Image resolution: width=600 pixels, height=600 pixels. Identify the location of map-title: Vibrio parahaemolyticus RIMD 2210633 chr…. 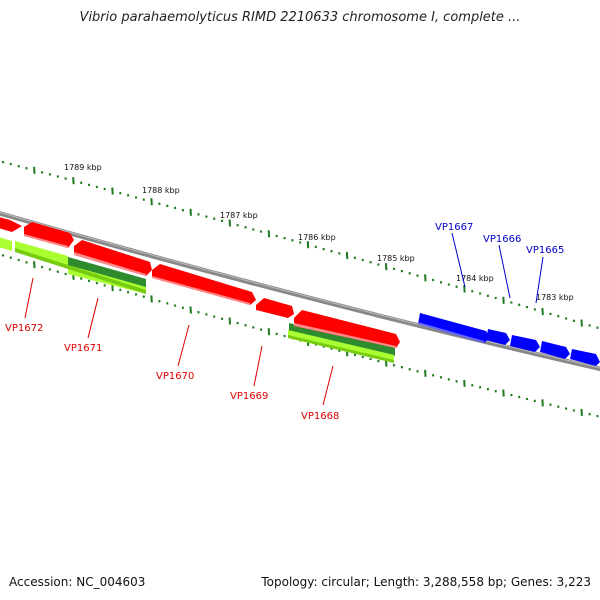
(300, 17).